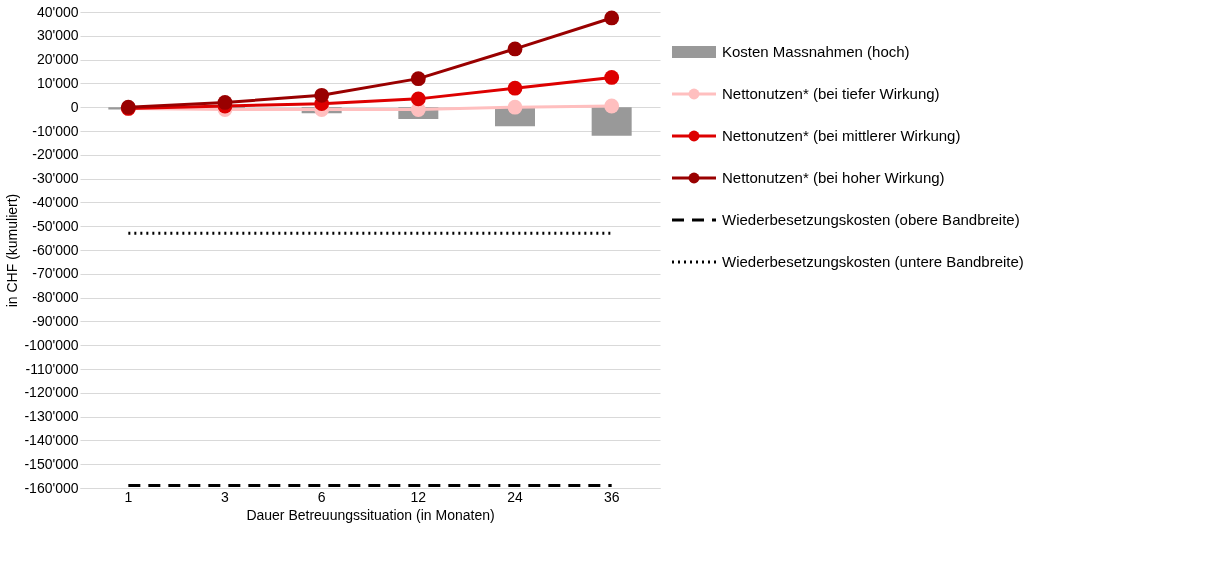  What do you see at coordinates (55, 320) in the screenshot?
I see `y-tick-label: -90'000` at bounding box center [55, 320].